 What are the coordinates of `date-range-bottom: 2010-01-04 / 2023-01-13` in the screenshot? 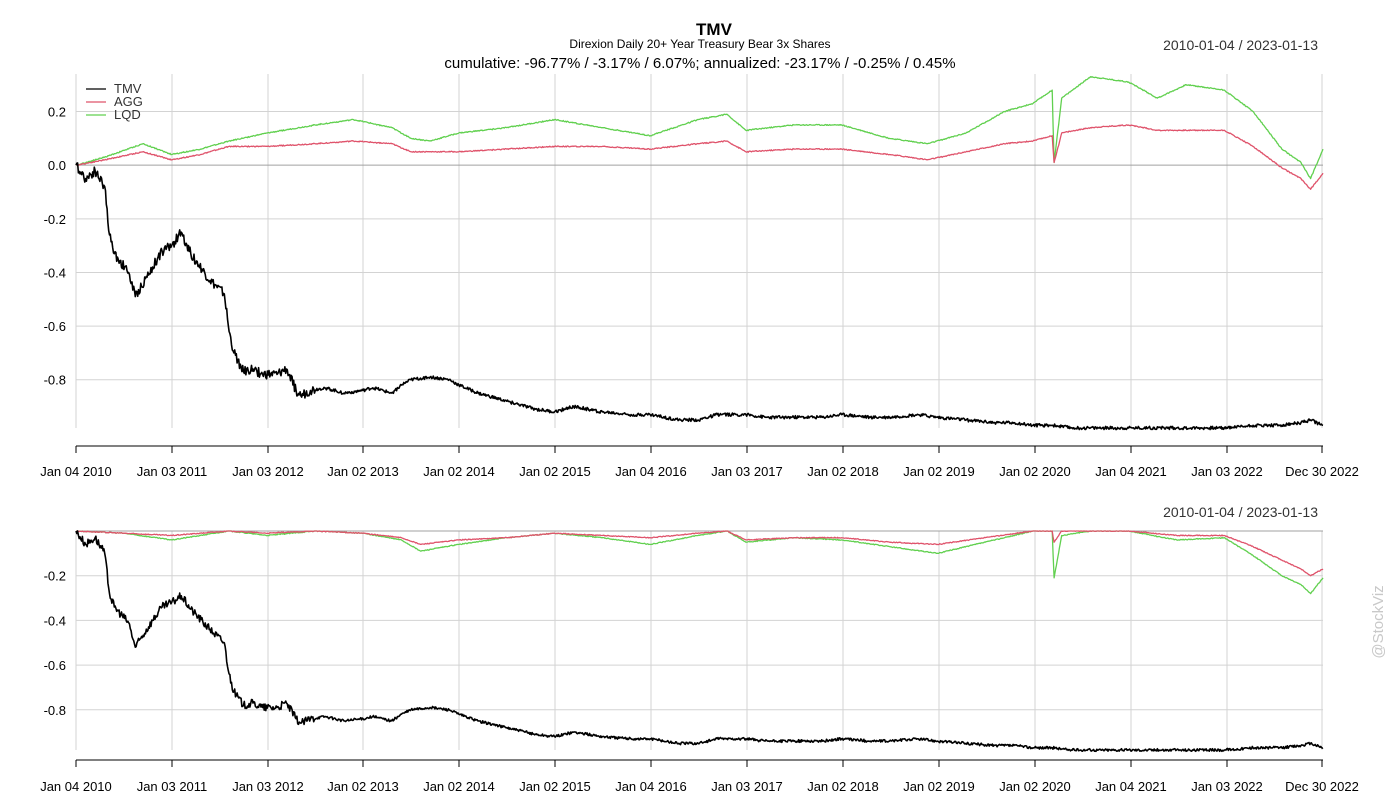 It's located at (1240, 512).